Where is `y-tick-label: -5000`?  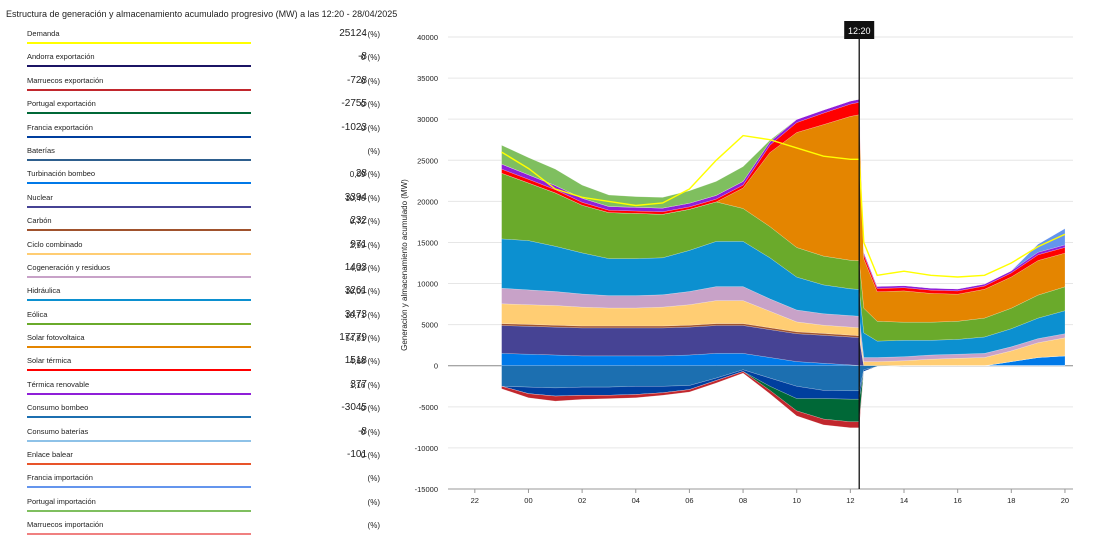 y-tick-label: -5000 is located at coordinates (428, 407).